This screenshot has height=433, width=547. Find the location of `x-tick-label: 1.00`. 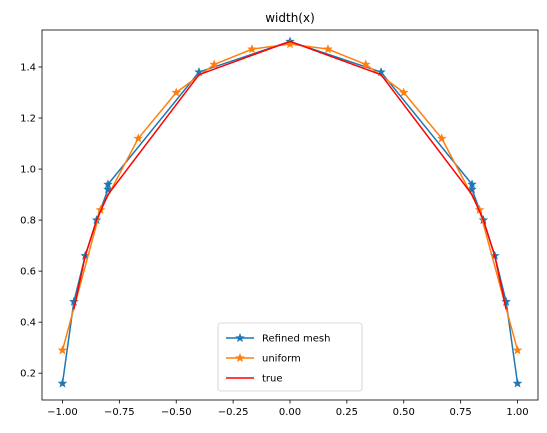

x-tick-label: 1.00 is located at coordinates (517, 412).